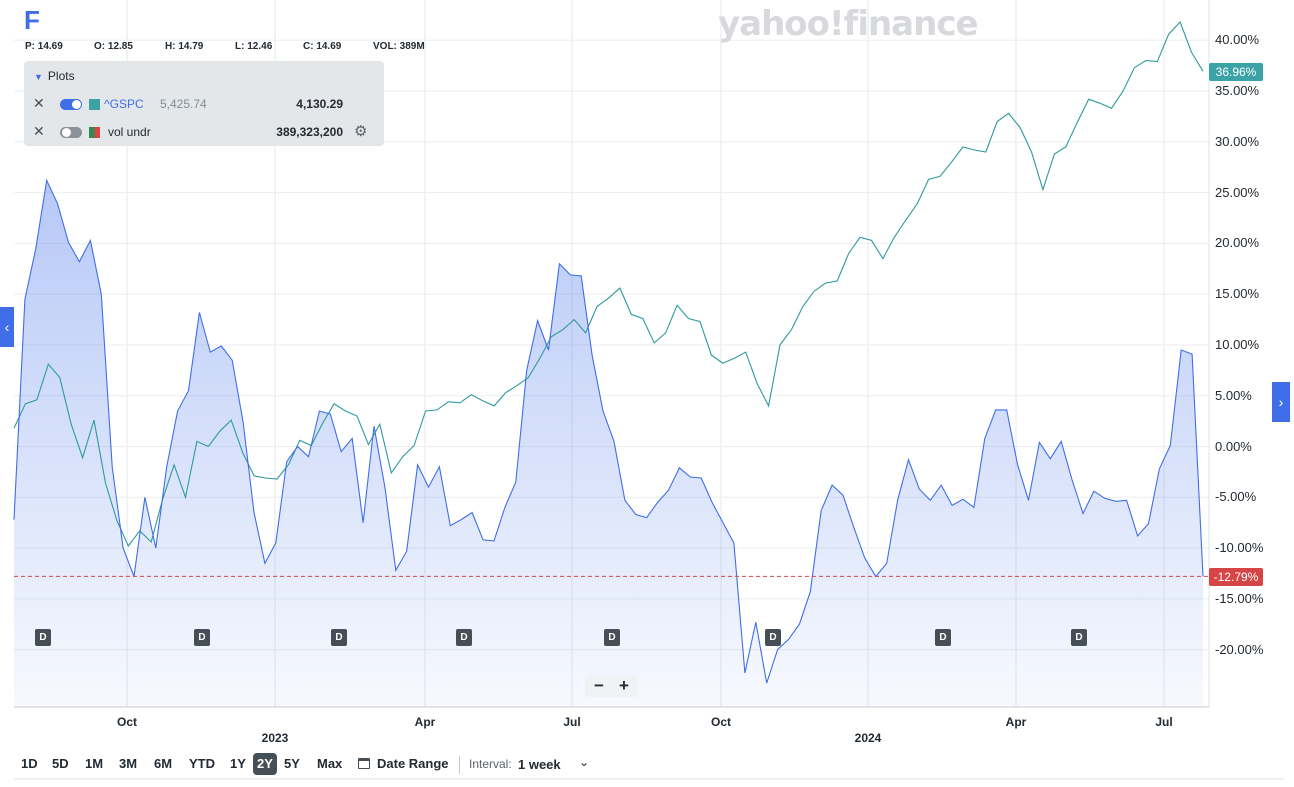 This screenshot has width=1294, height=787. I want to click on zoom-controls: − +, so click(611, 686).